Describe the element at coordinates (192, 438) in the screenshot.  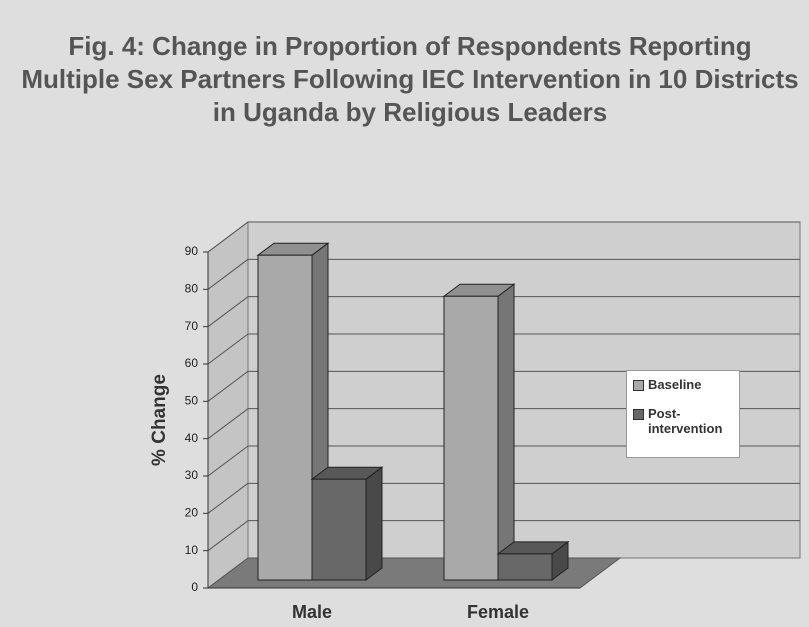
I see `y-tick-label: 40` at that location.